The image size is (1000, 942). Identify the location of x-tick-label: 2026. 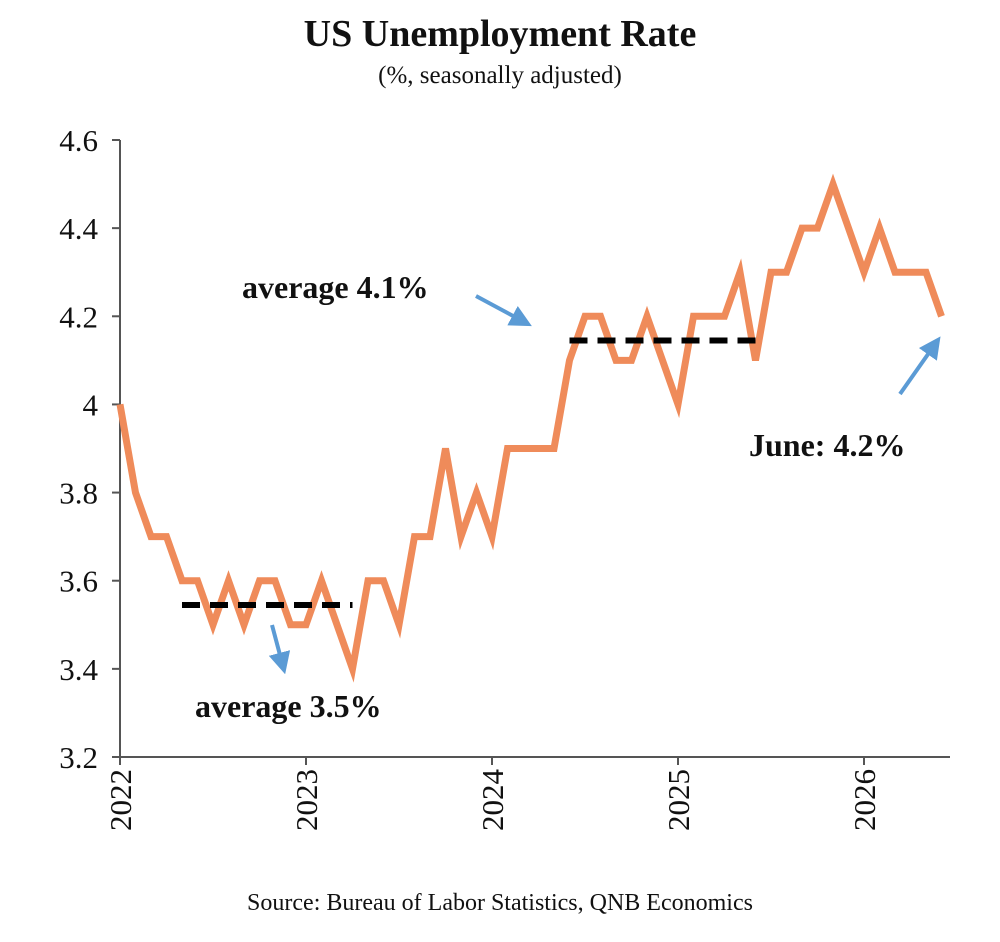
(864, 800).